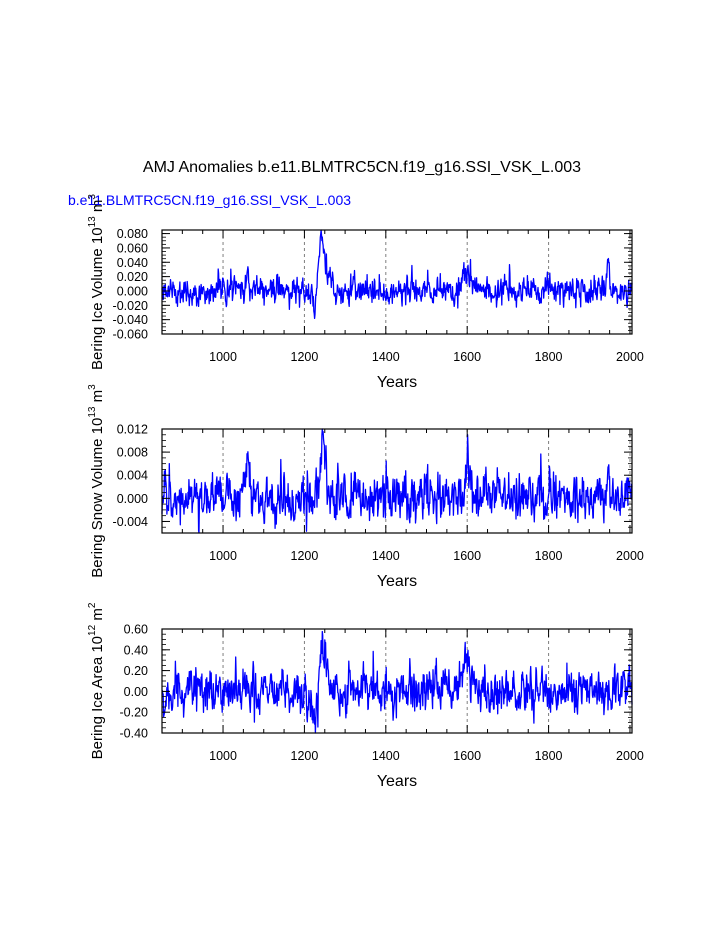 The height and width of the screenshot is (935, 723). What do you see at coordinates (130, 320) in the screenshot?
I see `y-tick-label: -0.040` at bounding box center [130, 320].